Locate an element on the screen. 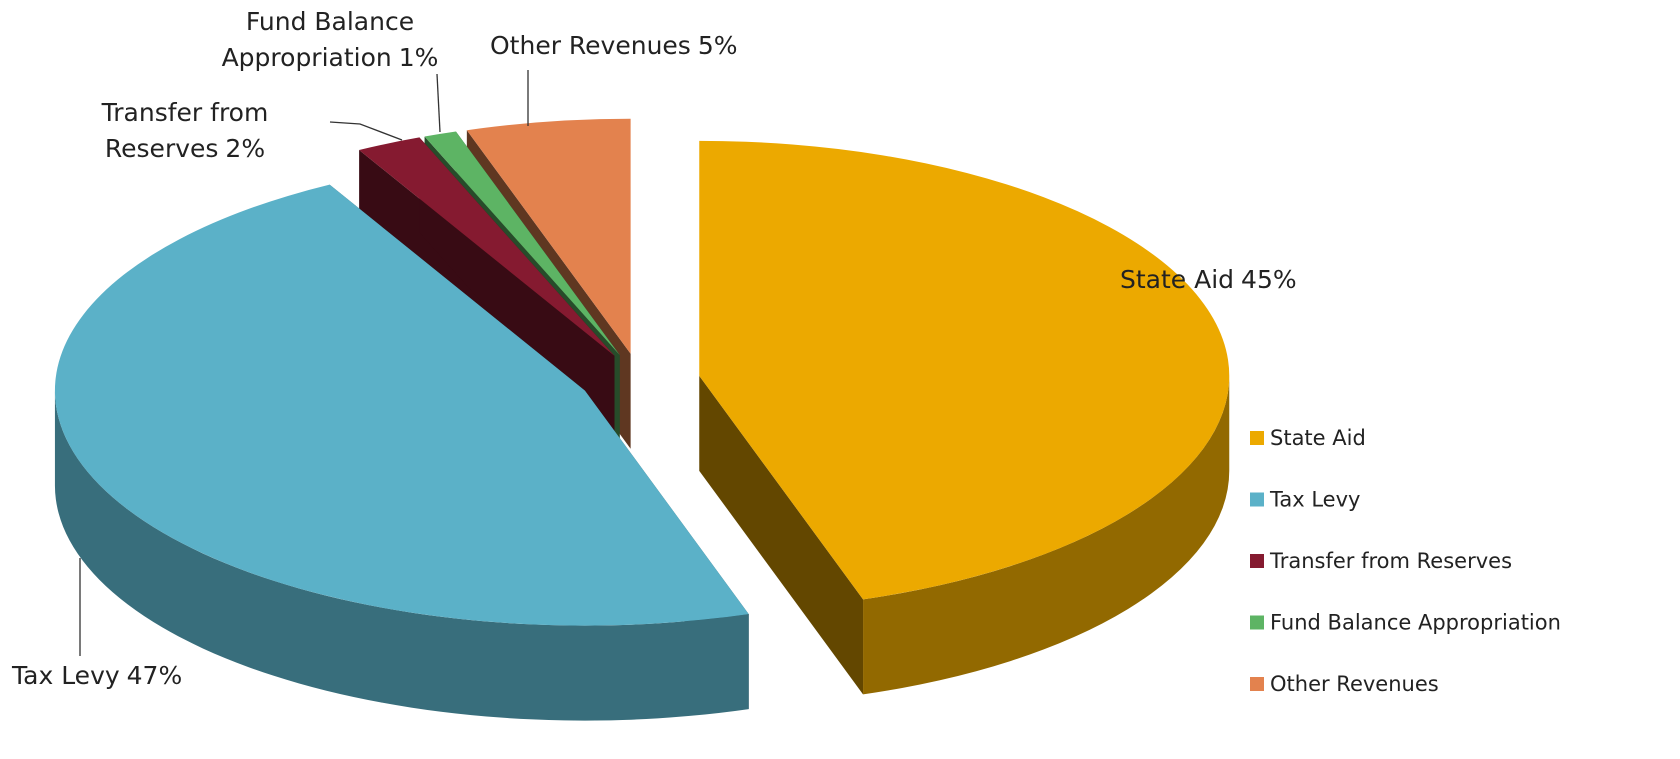 This screenshot has height=759, width=1680. data-label: Fund Balance Appropriation 1% is located at coordinates (330, 40).